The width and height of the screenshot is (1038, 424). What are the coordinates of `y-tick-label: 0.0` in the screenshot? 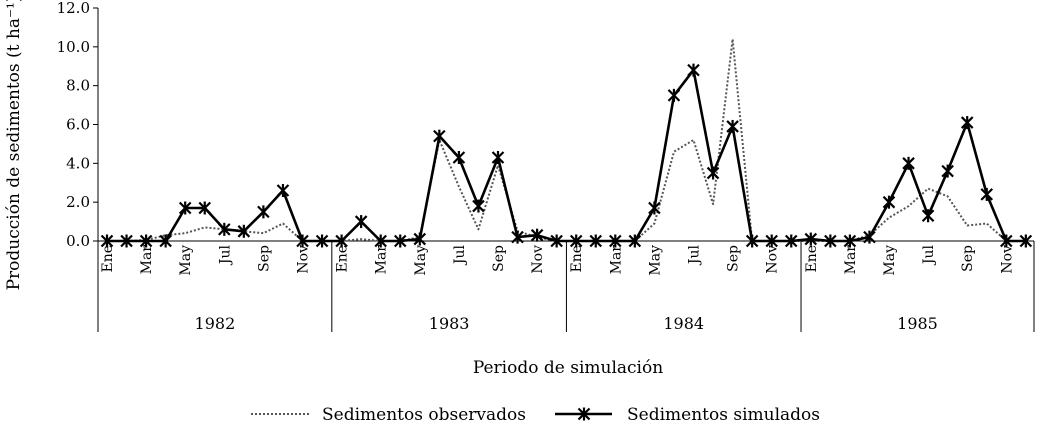 It's located at (78, 241).